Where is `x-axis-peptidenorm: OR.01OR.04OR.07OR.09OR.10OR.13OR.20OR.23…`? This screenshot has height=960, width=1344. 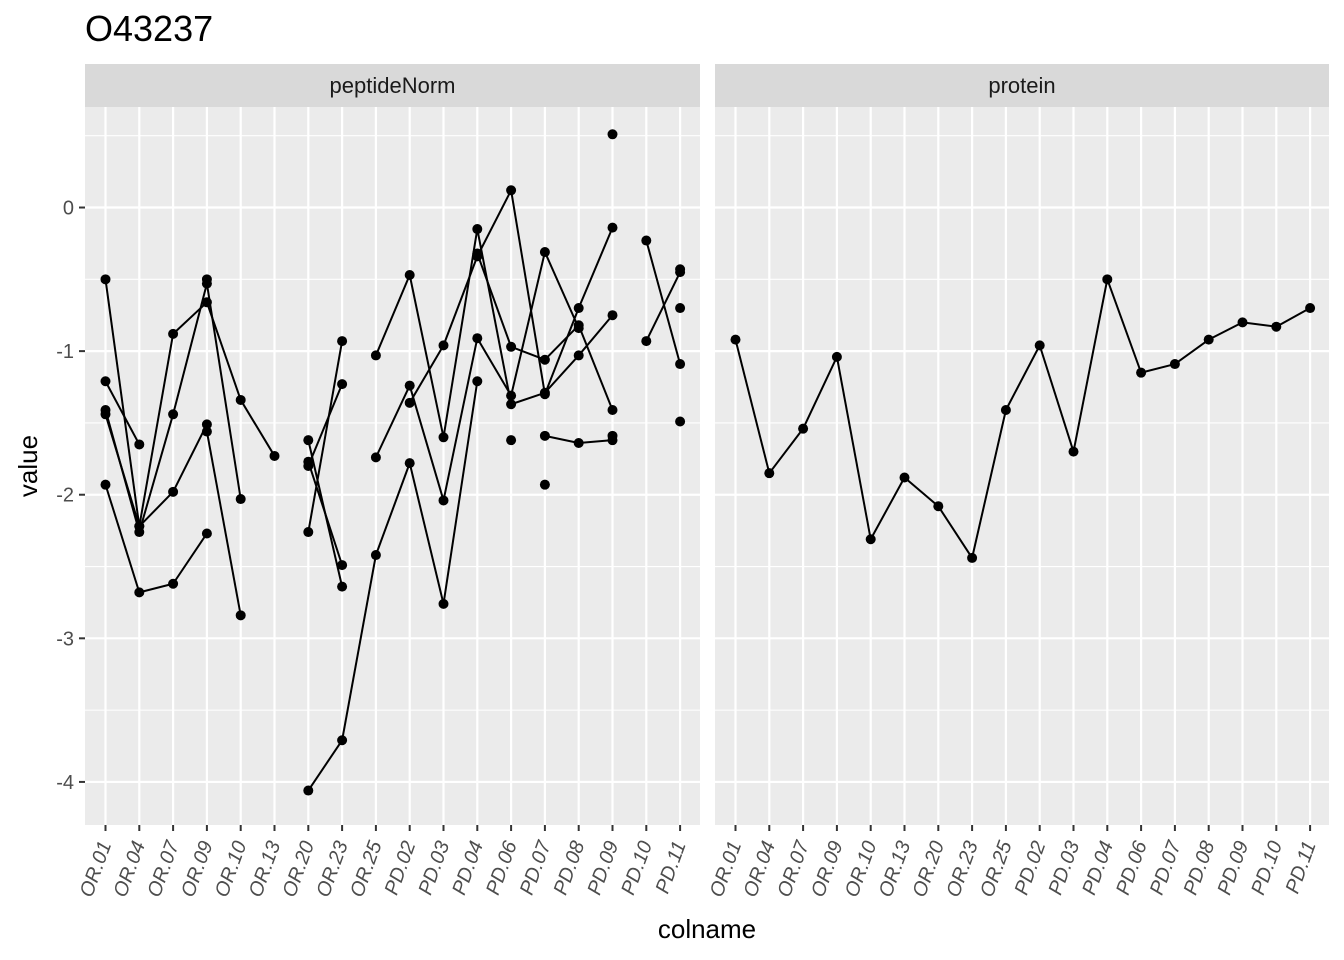 x-axis-peptidenorm: OR.01OR.04OR.07OR.09OR.10OR.13OR.20OR.23… is located at coordinates (383, 862).